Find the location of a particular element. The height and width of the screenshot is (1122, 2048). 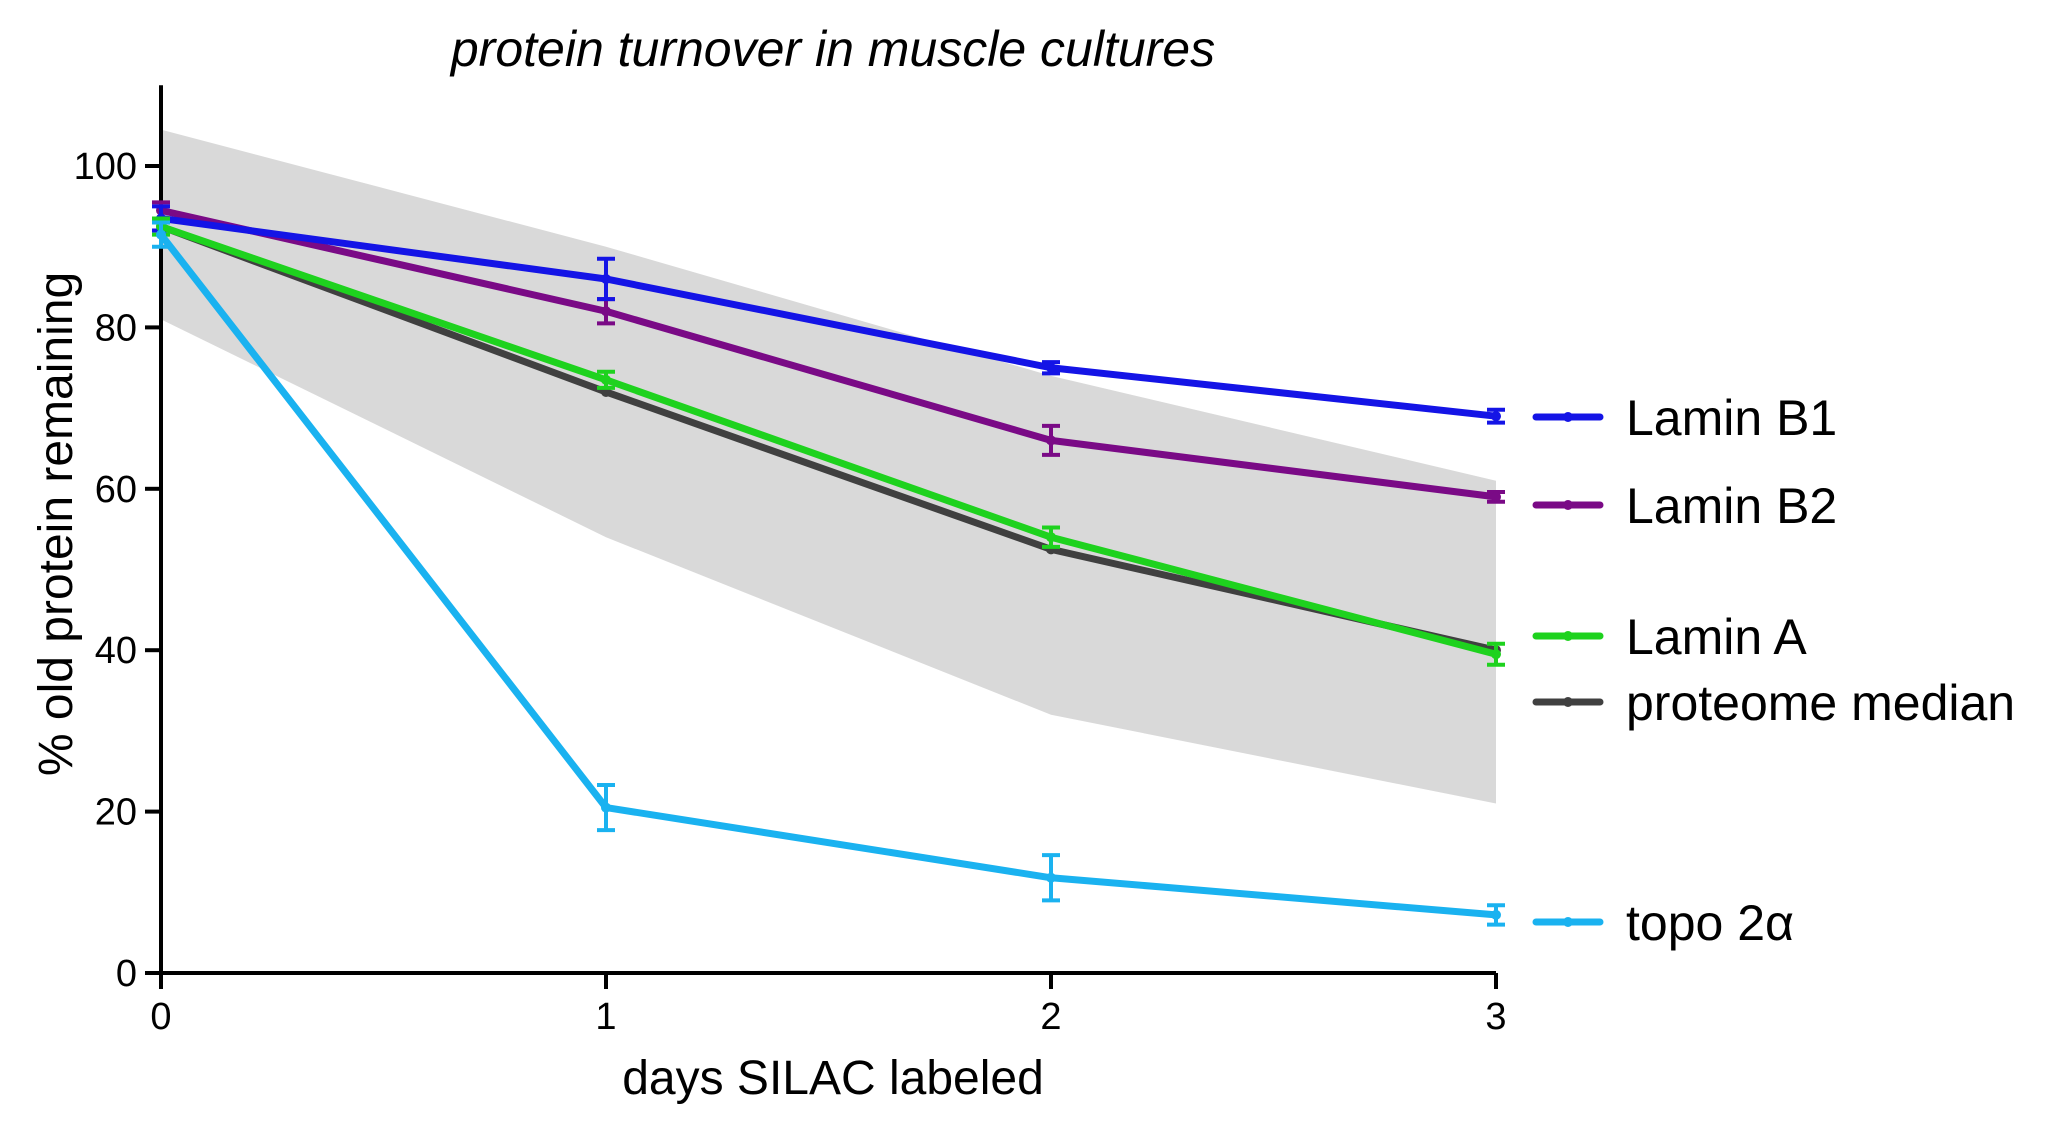

legend-item-lamin-b2: Lamin B2 is located at coordinates (1684, 506).